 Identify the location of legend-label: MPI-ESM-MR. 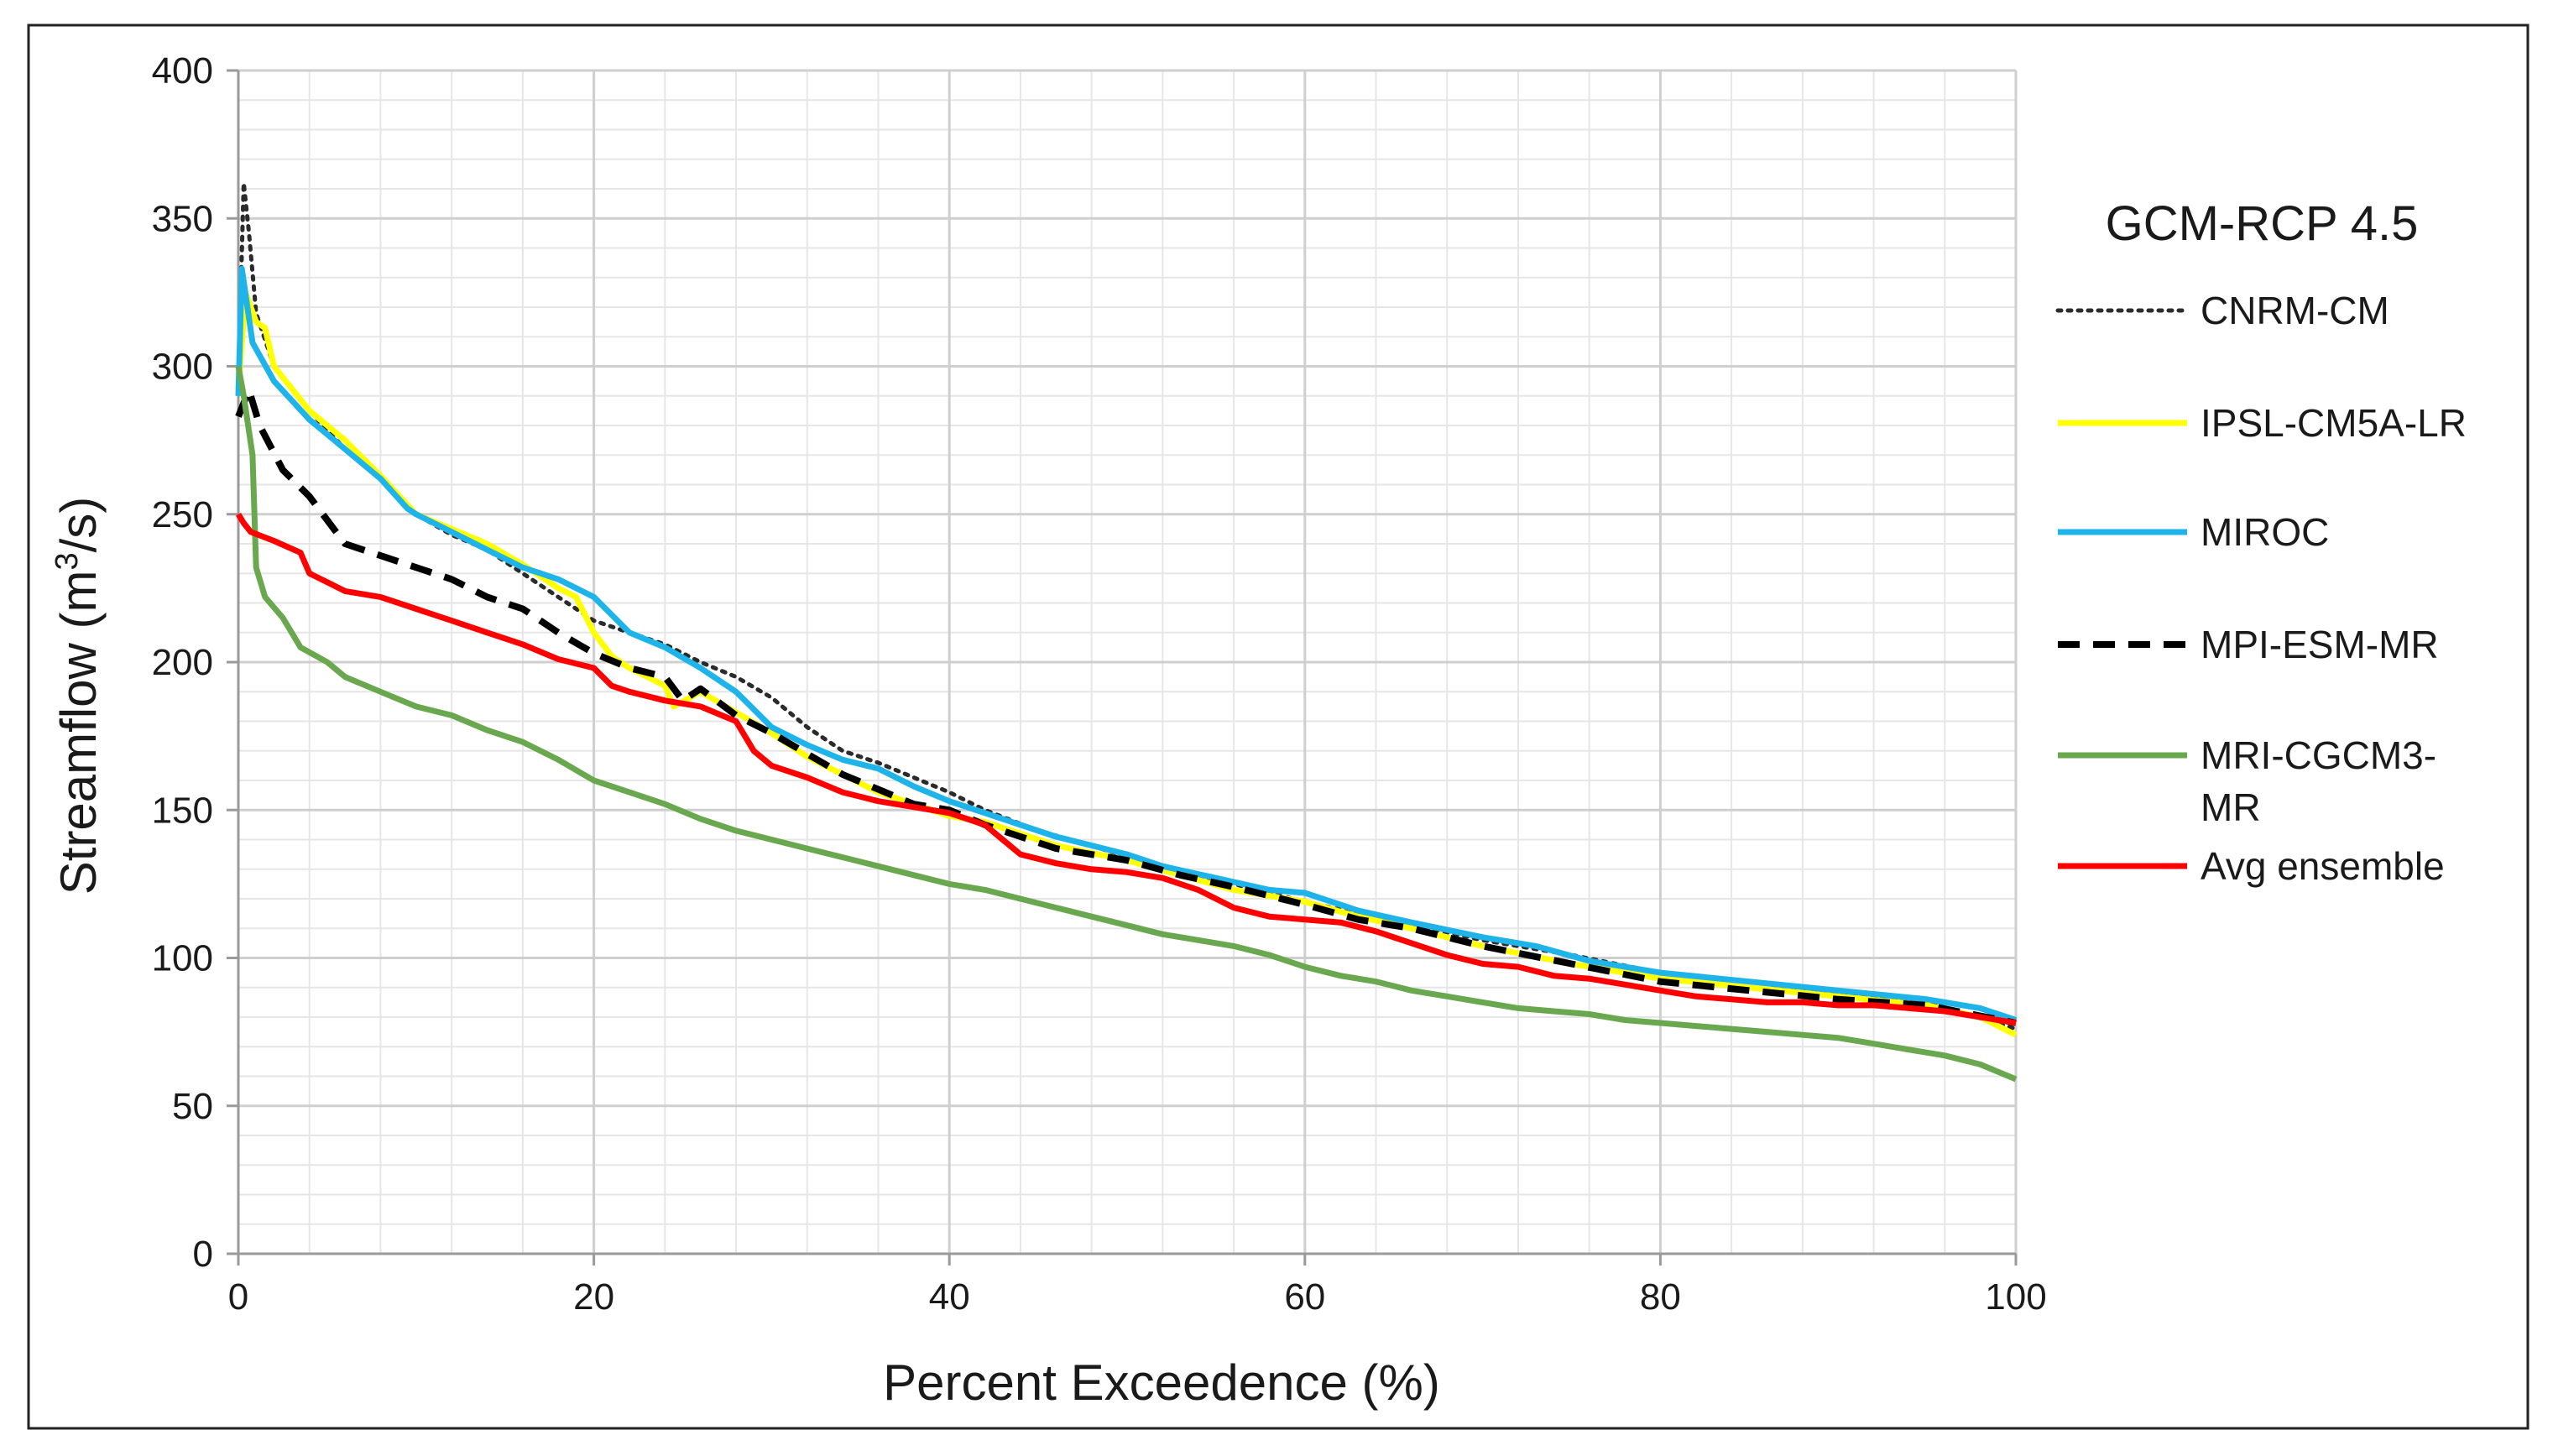
(2320, 644).